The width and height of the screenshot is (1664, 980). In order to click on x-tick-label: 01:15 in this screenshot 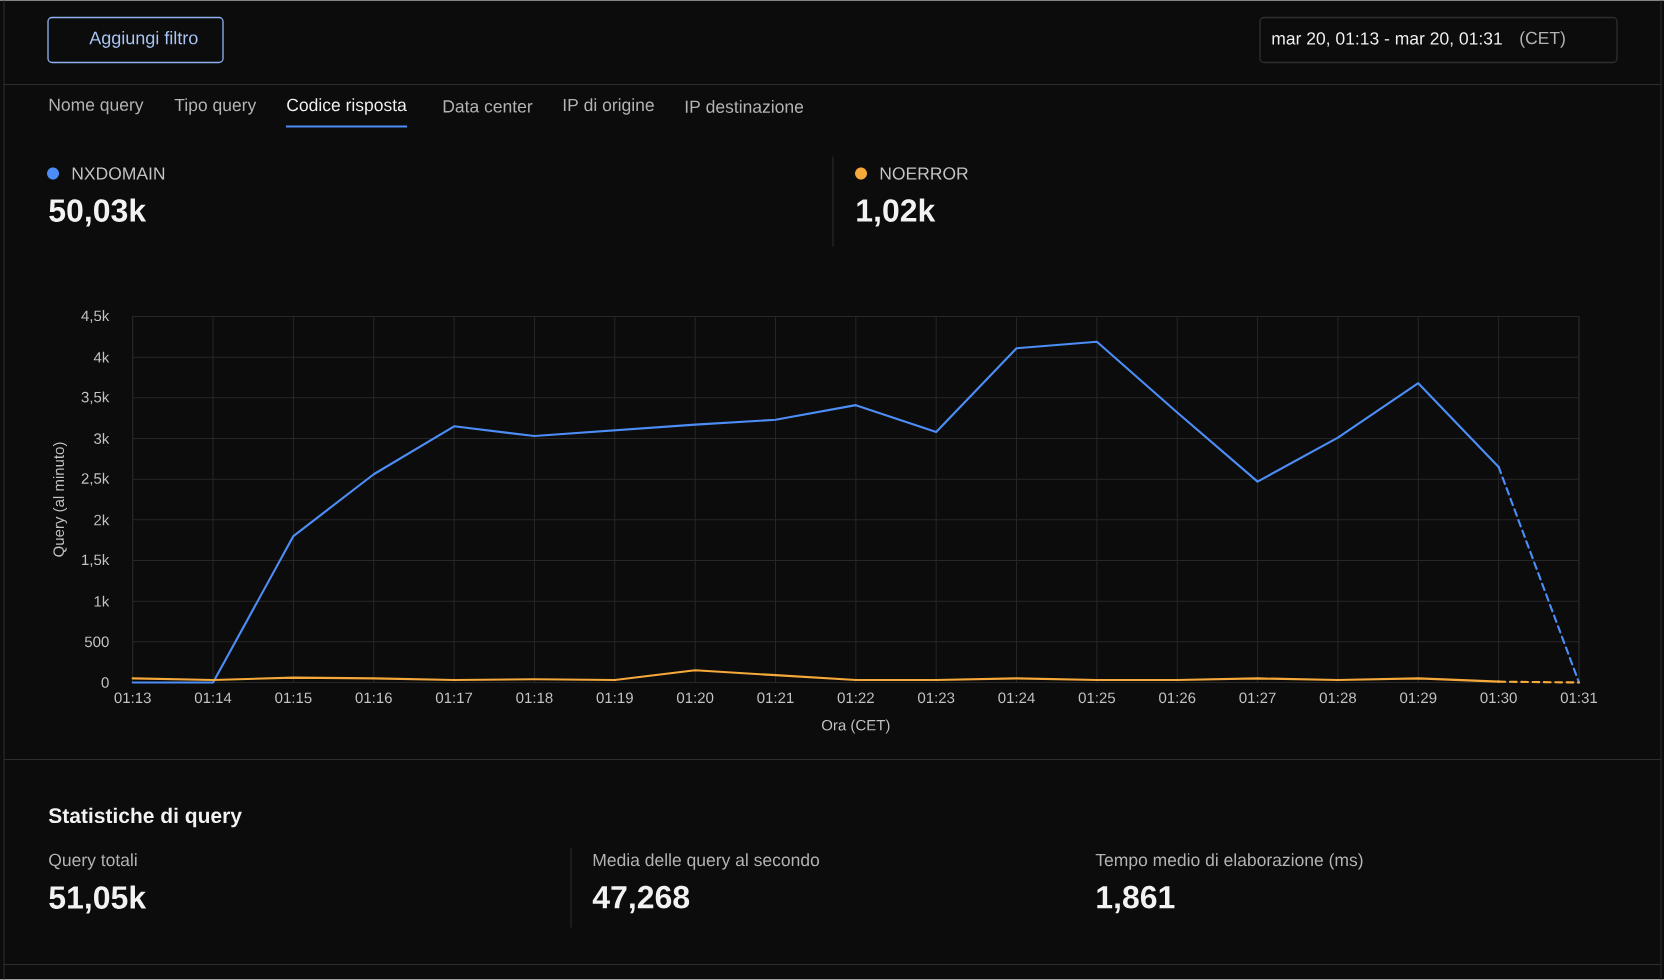, I will do `click(293, 698)`.